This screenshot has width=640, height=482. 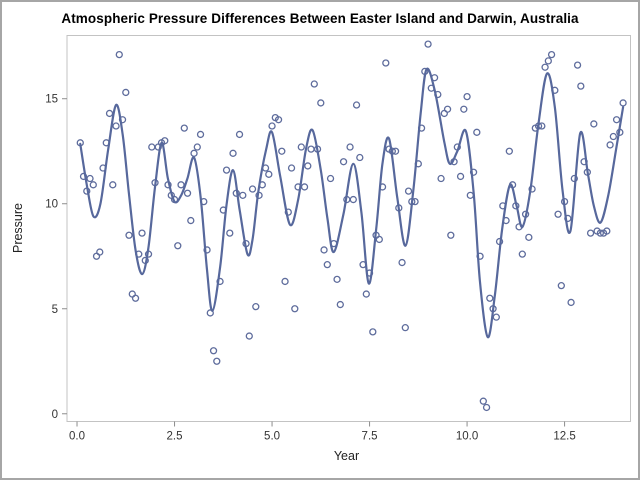 I want to click on x-tick-label: 12.5, so click(x=564, y=437).